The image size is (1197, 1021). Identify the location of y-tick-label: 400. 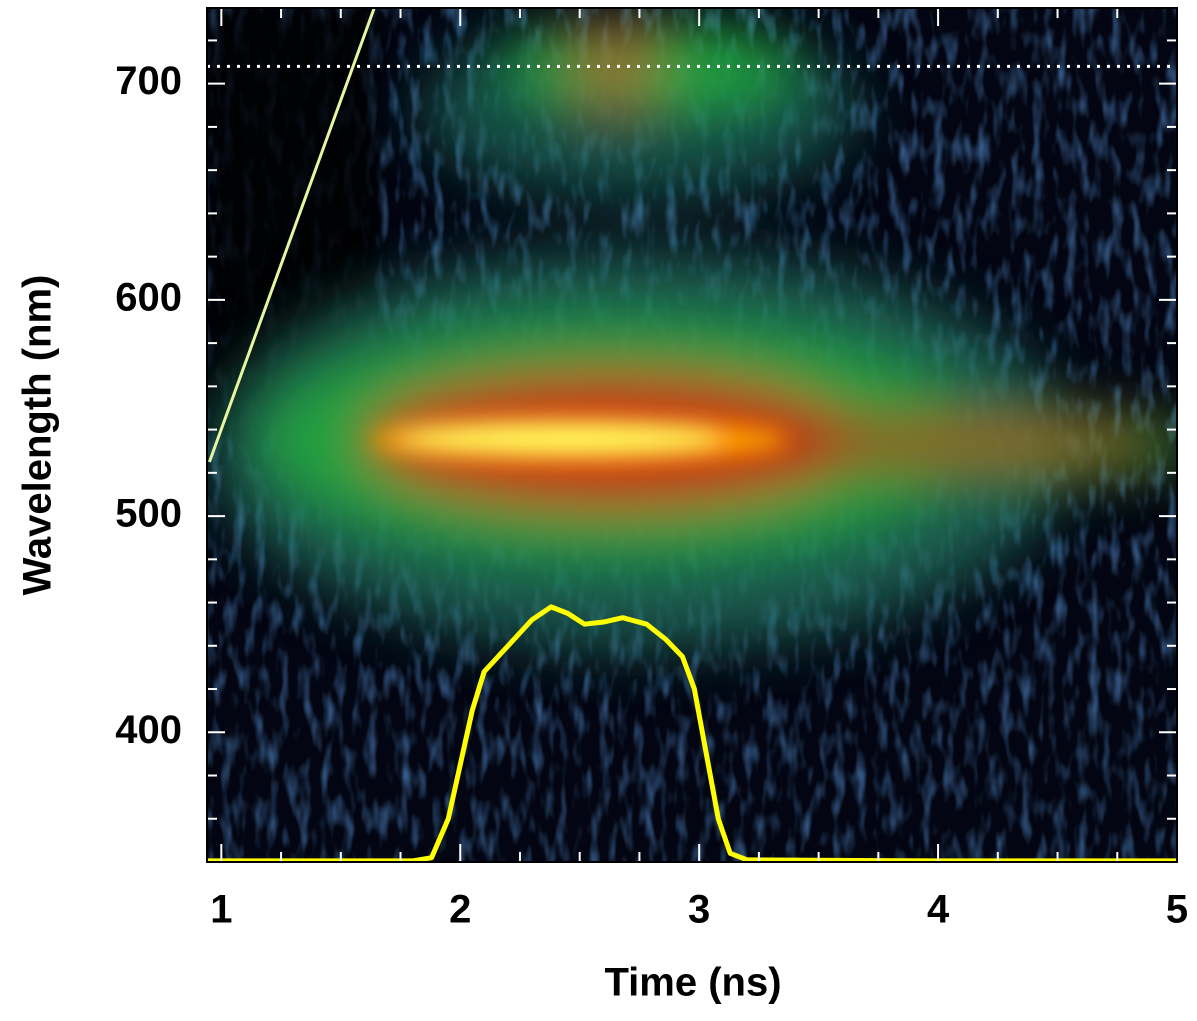
(148, 730).